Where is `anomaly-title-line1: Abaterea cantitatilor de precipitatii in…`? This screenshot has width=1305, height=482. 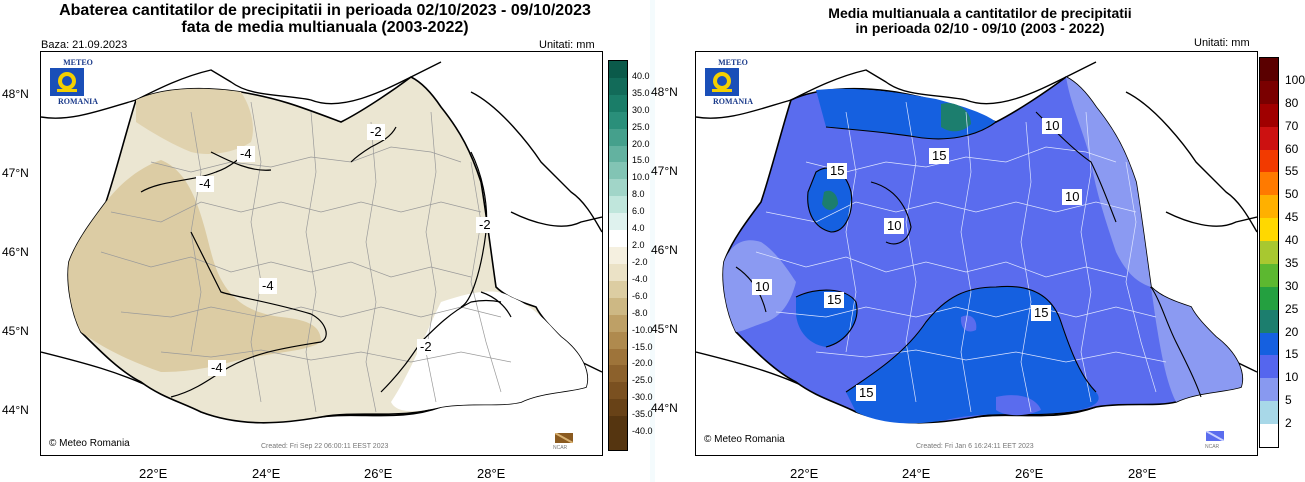
anomaly-title-line1: Abaterea cantitatilor de precipitatii in… is located at coordinates (325, 10).